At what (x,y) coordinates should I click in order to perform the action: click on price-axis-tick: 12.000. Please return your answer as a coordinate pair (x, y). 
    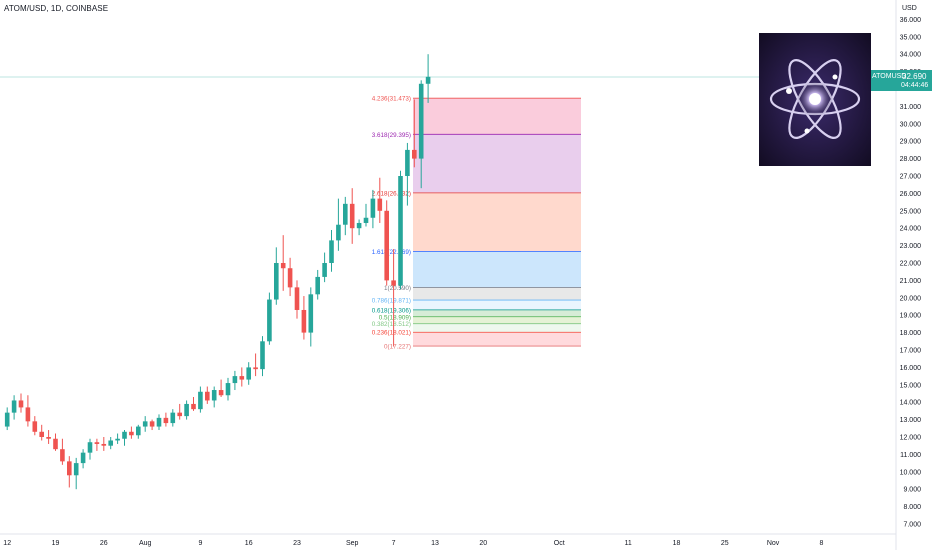
    Looking at the image, I should click on (911, 438).